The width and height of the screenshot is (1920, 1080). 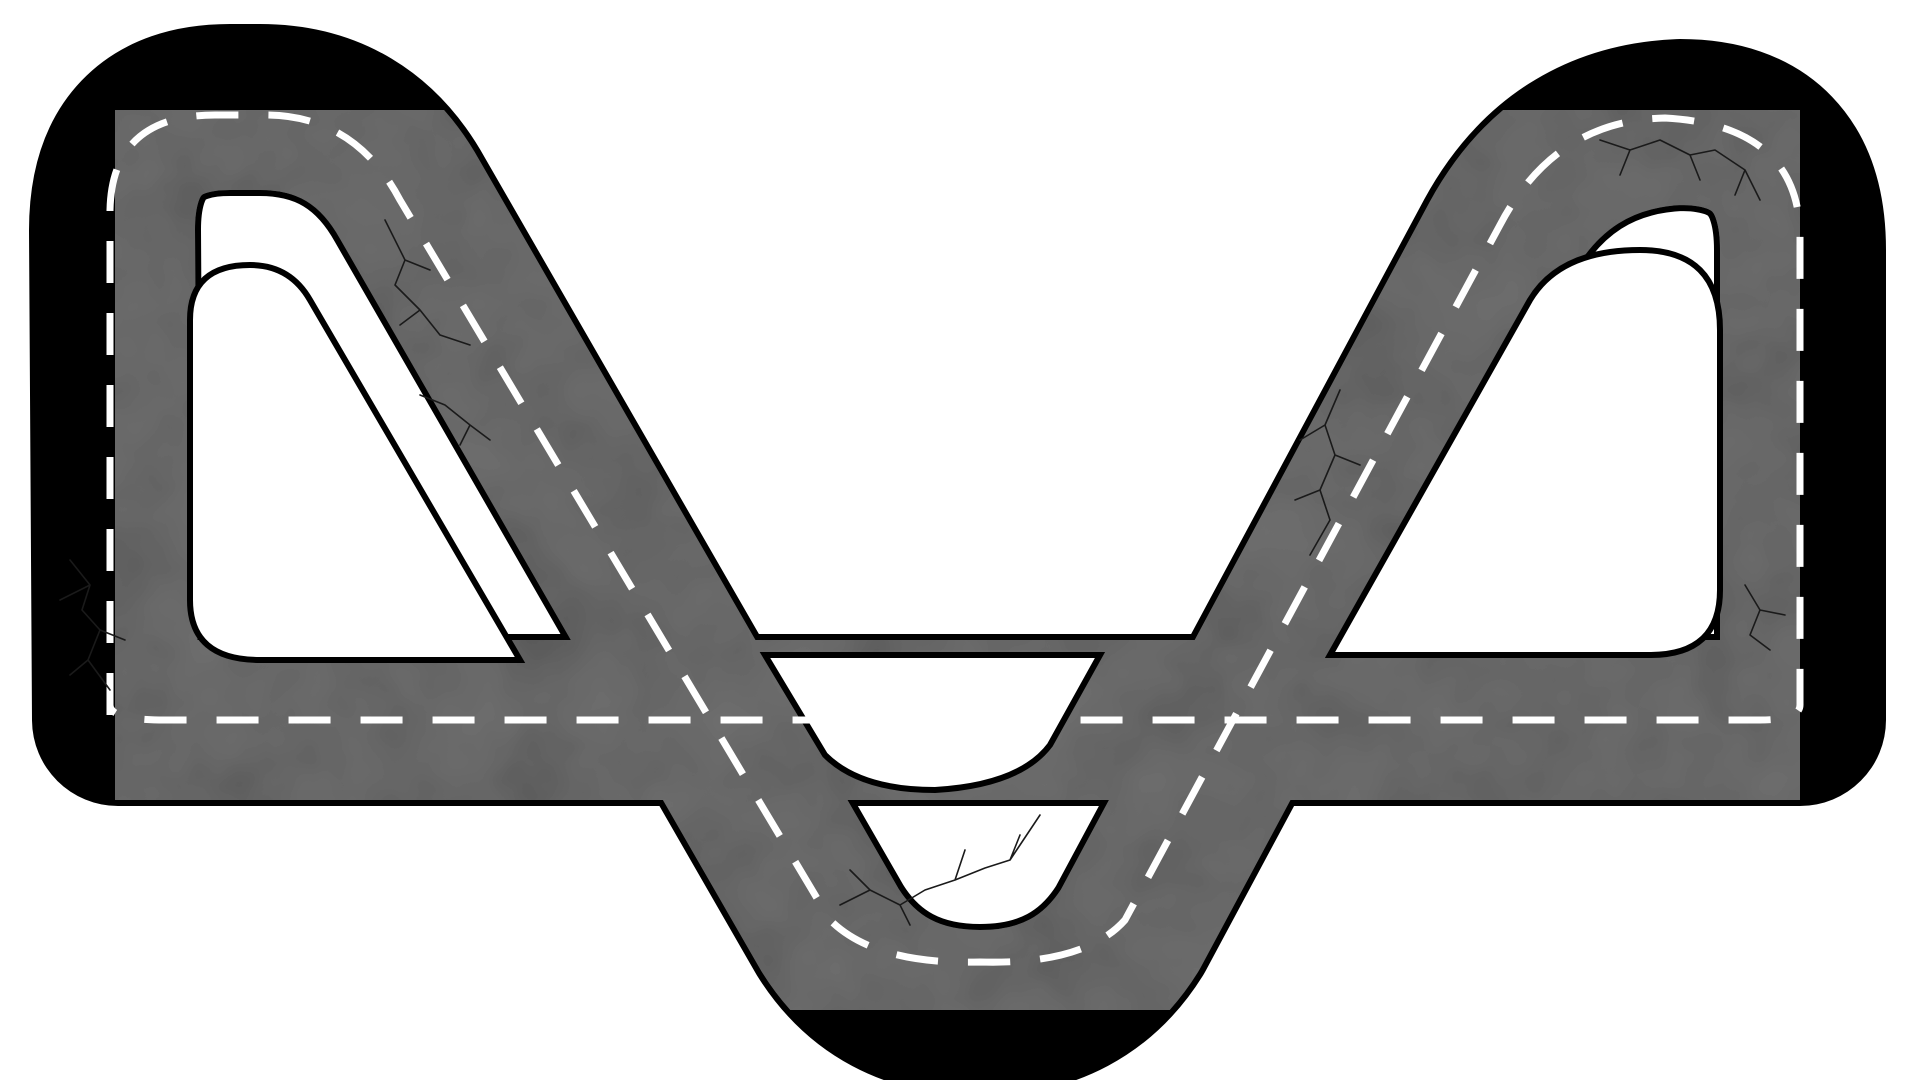 I want to click on crack-right-side, so click(x=1765, y=617).